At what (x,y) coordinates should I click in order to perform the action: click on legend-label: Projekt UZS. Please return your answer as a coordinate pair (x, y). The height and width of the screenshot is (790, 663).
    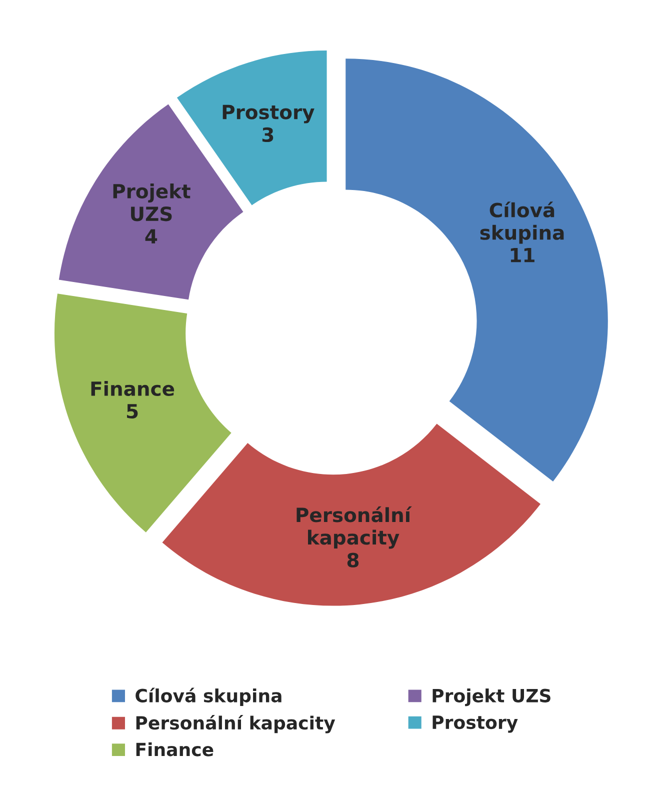
    Looking at the image, I should click on (491, 697).